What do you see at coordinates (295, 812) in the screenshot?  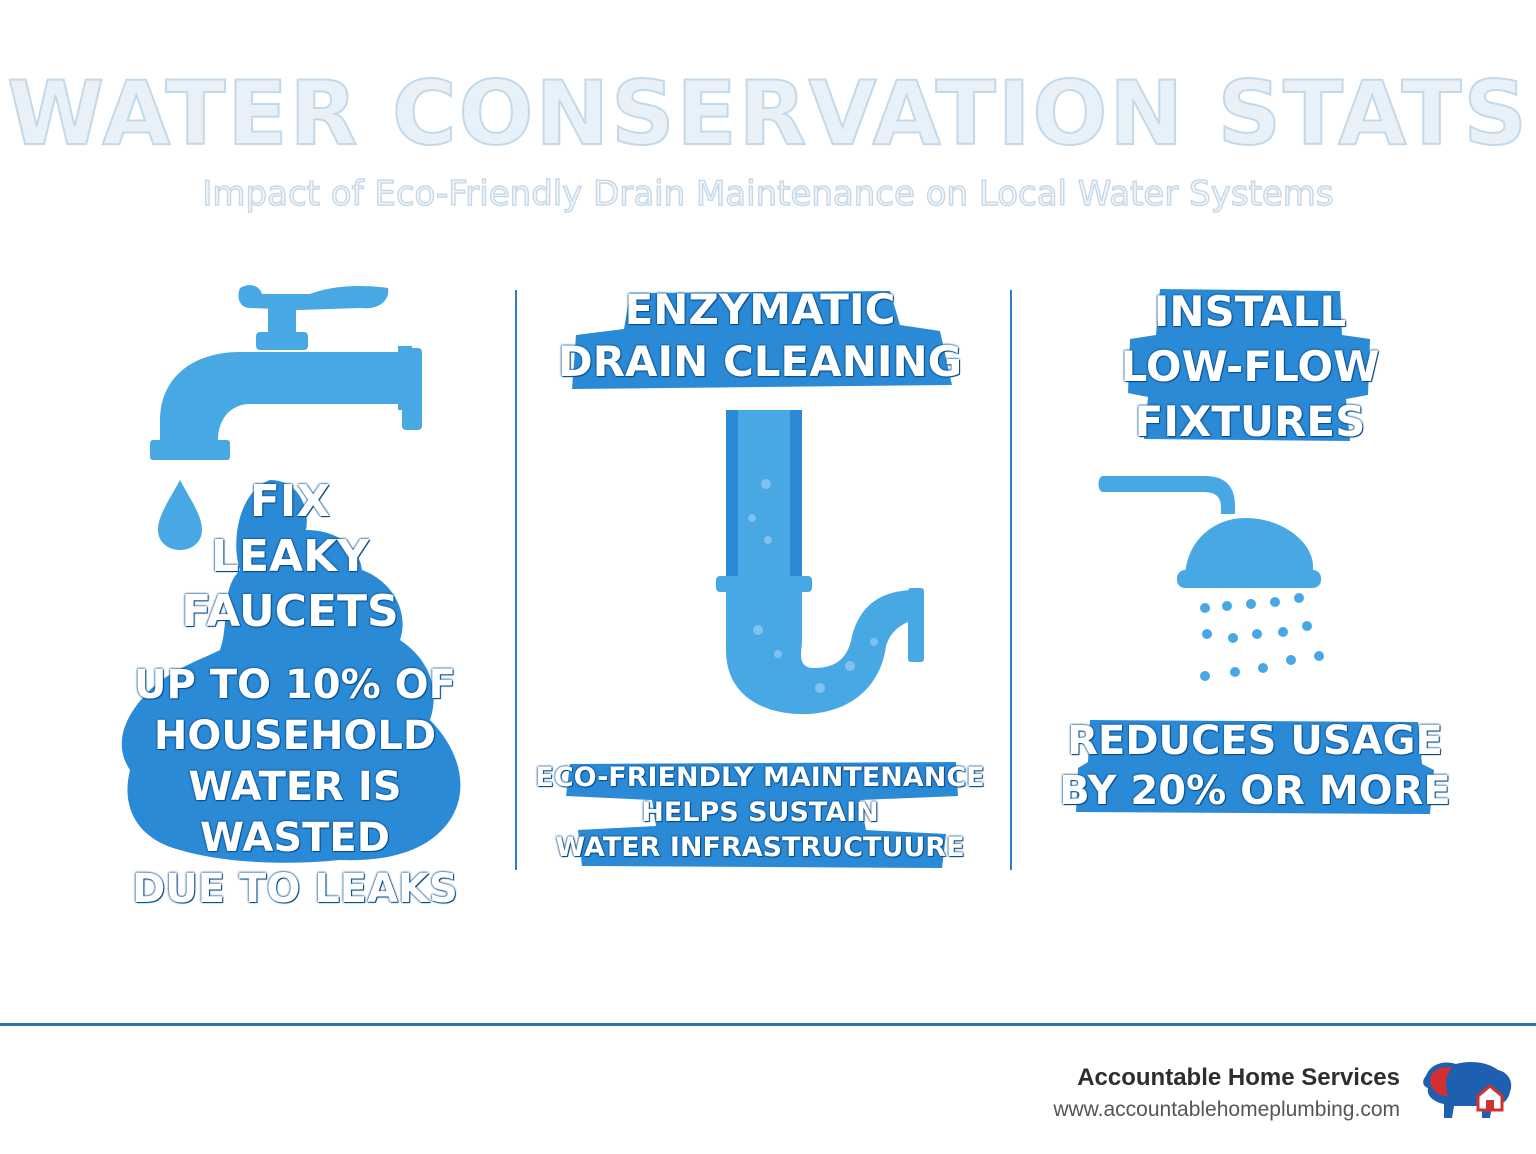 I see `stat-line: WATER IS WASTED` at bounding box center [295, 812].